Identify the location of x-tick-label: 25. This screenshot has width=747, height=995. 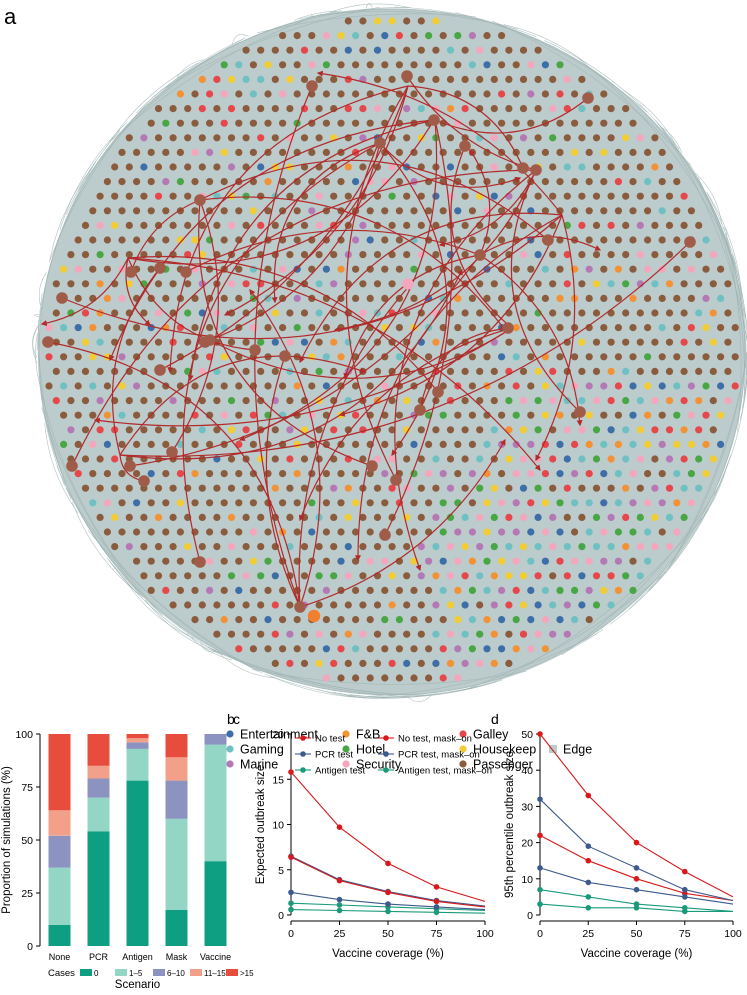
(340, 934).